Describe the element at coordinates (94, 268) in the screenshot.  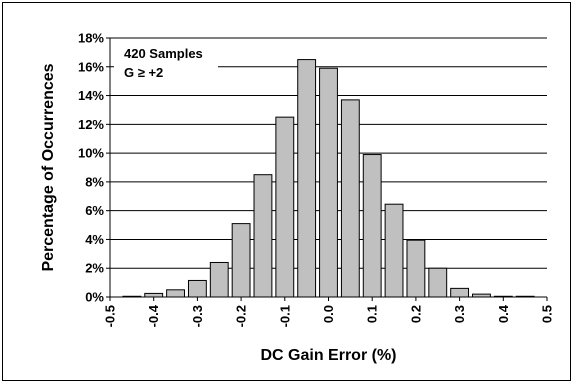
I see `y-tick-label-1: 2%` at that location.